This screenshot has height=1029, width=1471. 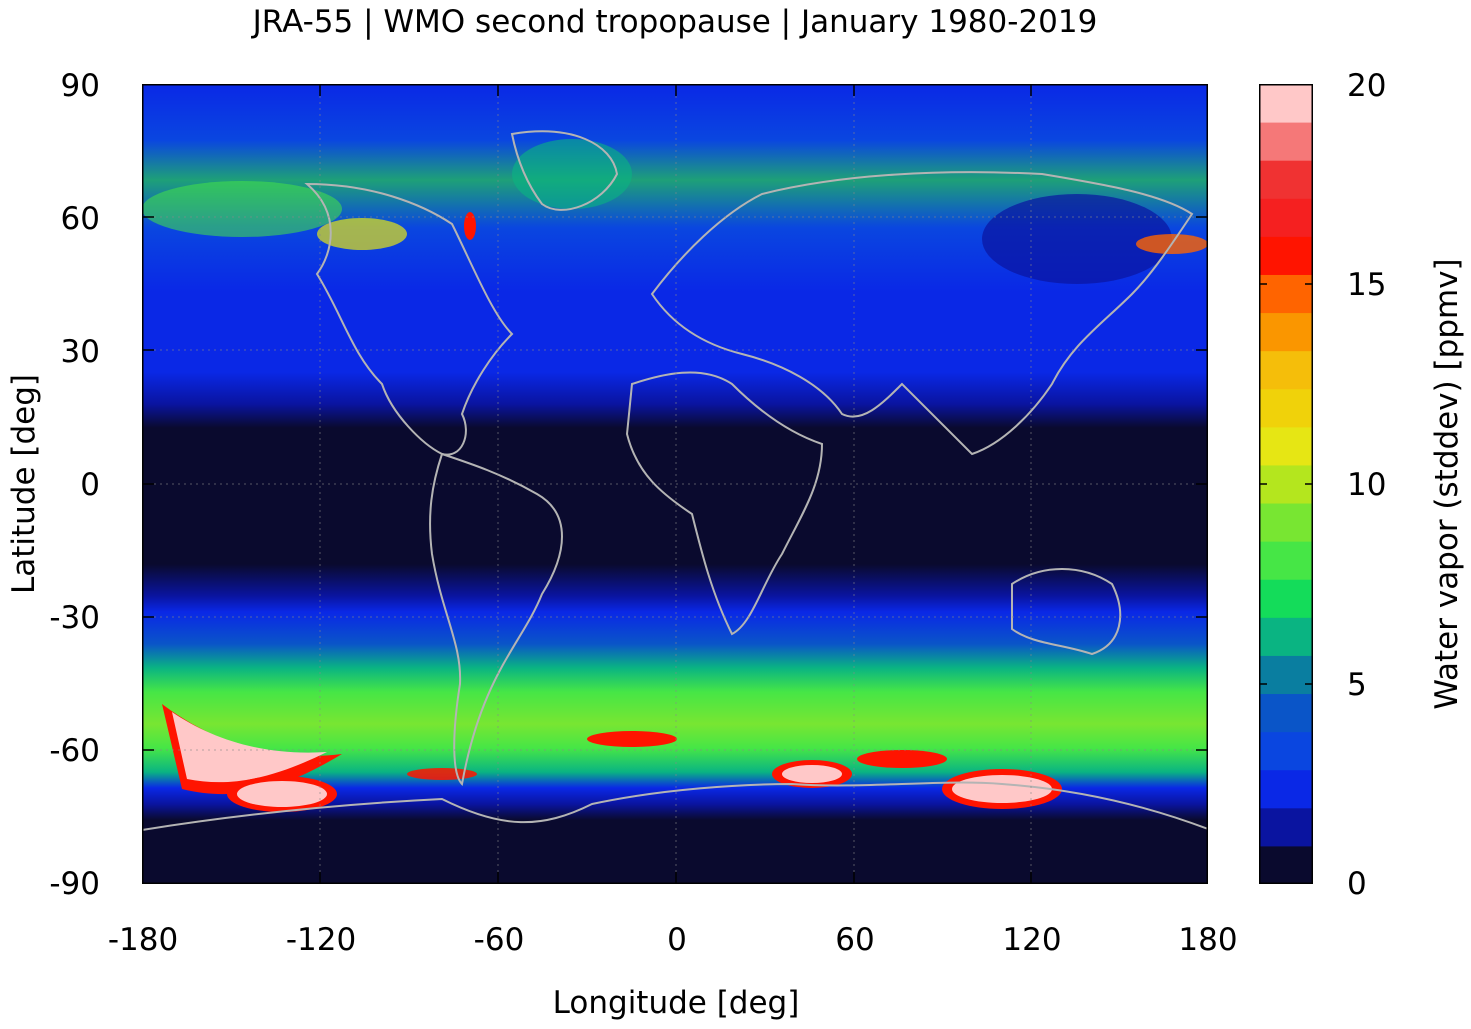 What do you see at coordinates (1357, 685) in the screenshot?
I see `colorbar-tick-label: 5` at bounding box center [1357, 685].